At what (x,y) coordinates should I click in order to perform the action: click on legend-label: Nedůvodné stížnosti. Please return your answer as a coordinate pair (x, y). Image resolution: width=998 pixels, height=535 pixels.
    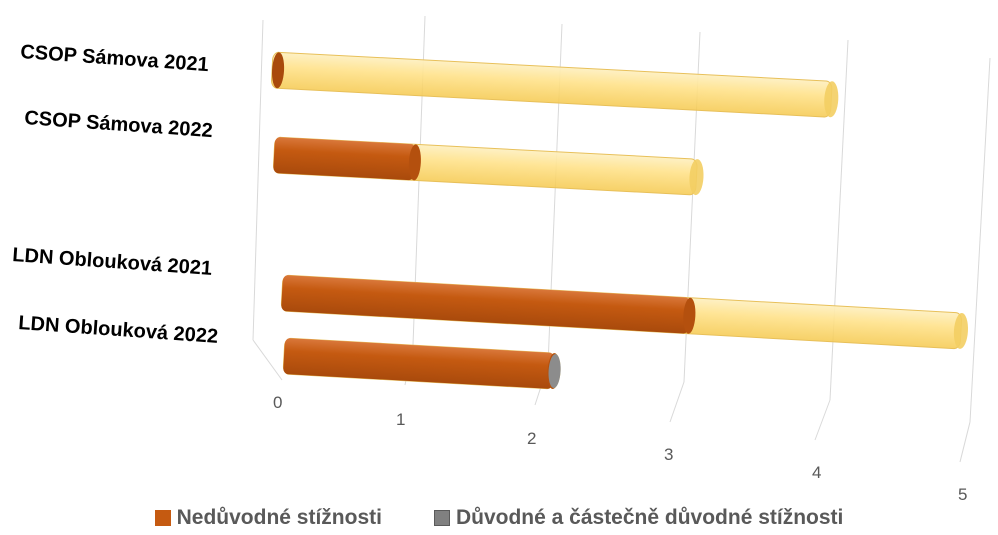
    Looking at the image, I should click on (279, 517).